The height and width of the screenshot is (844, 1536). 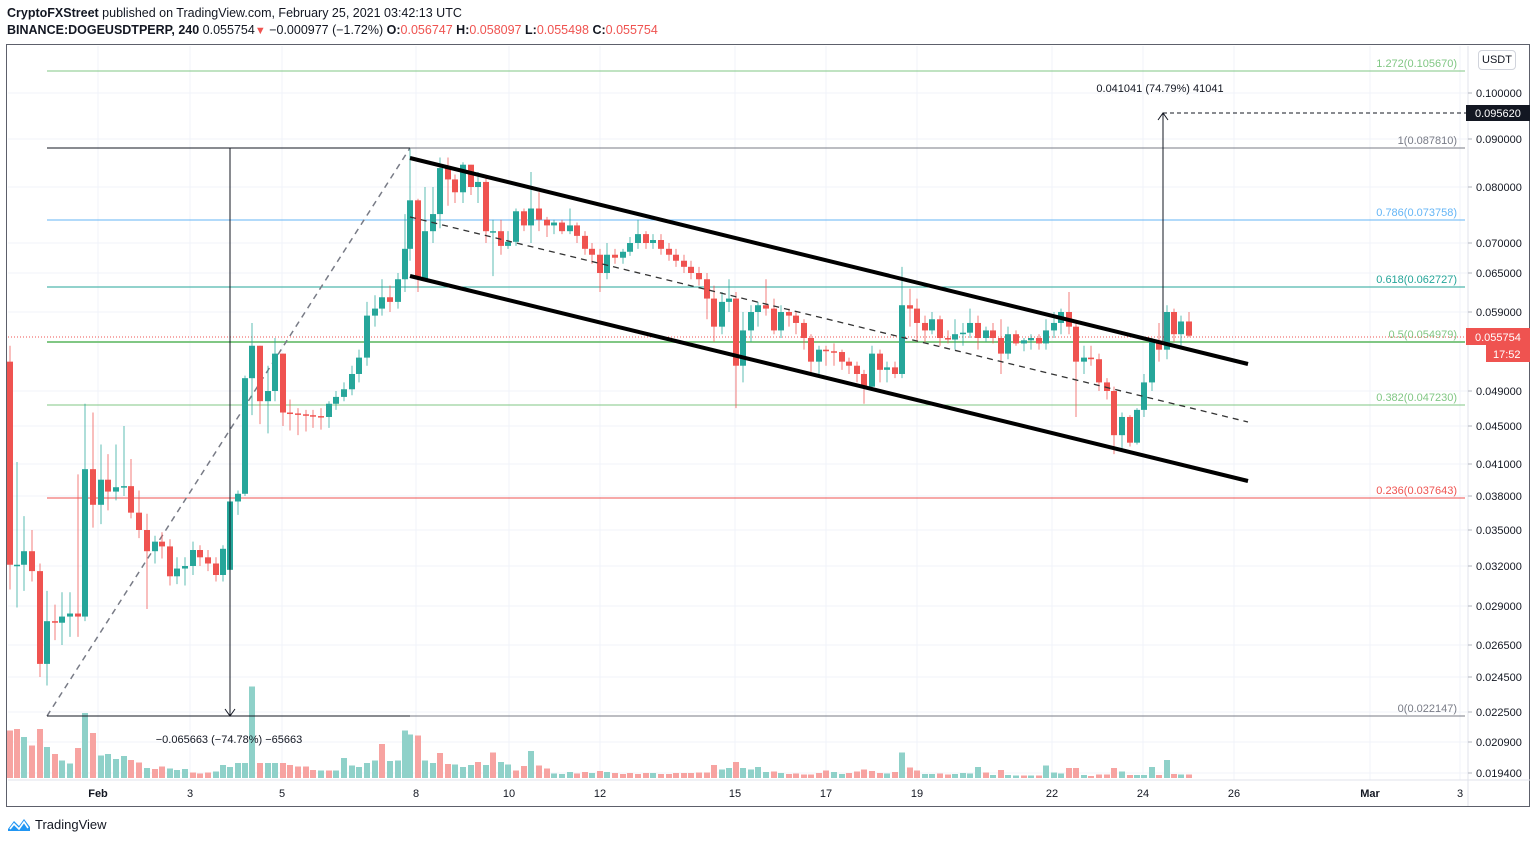 I want to click on close-value: 0.055754, so click(x=631, y=30).